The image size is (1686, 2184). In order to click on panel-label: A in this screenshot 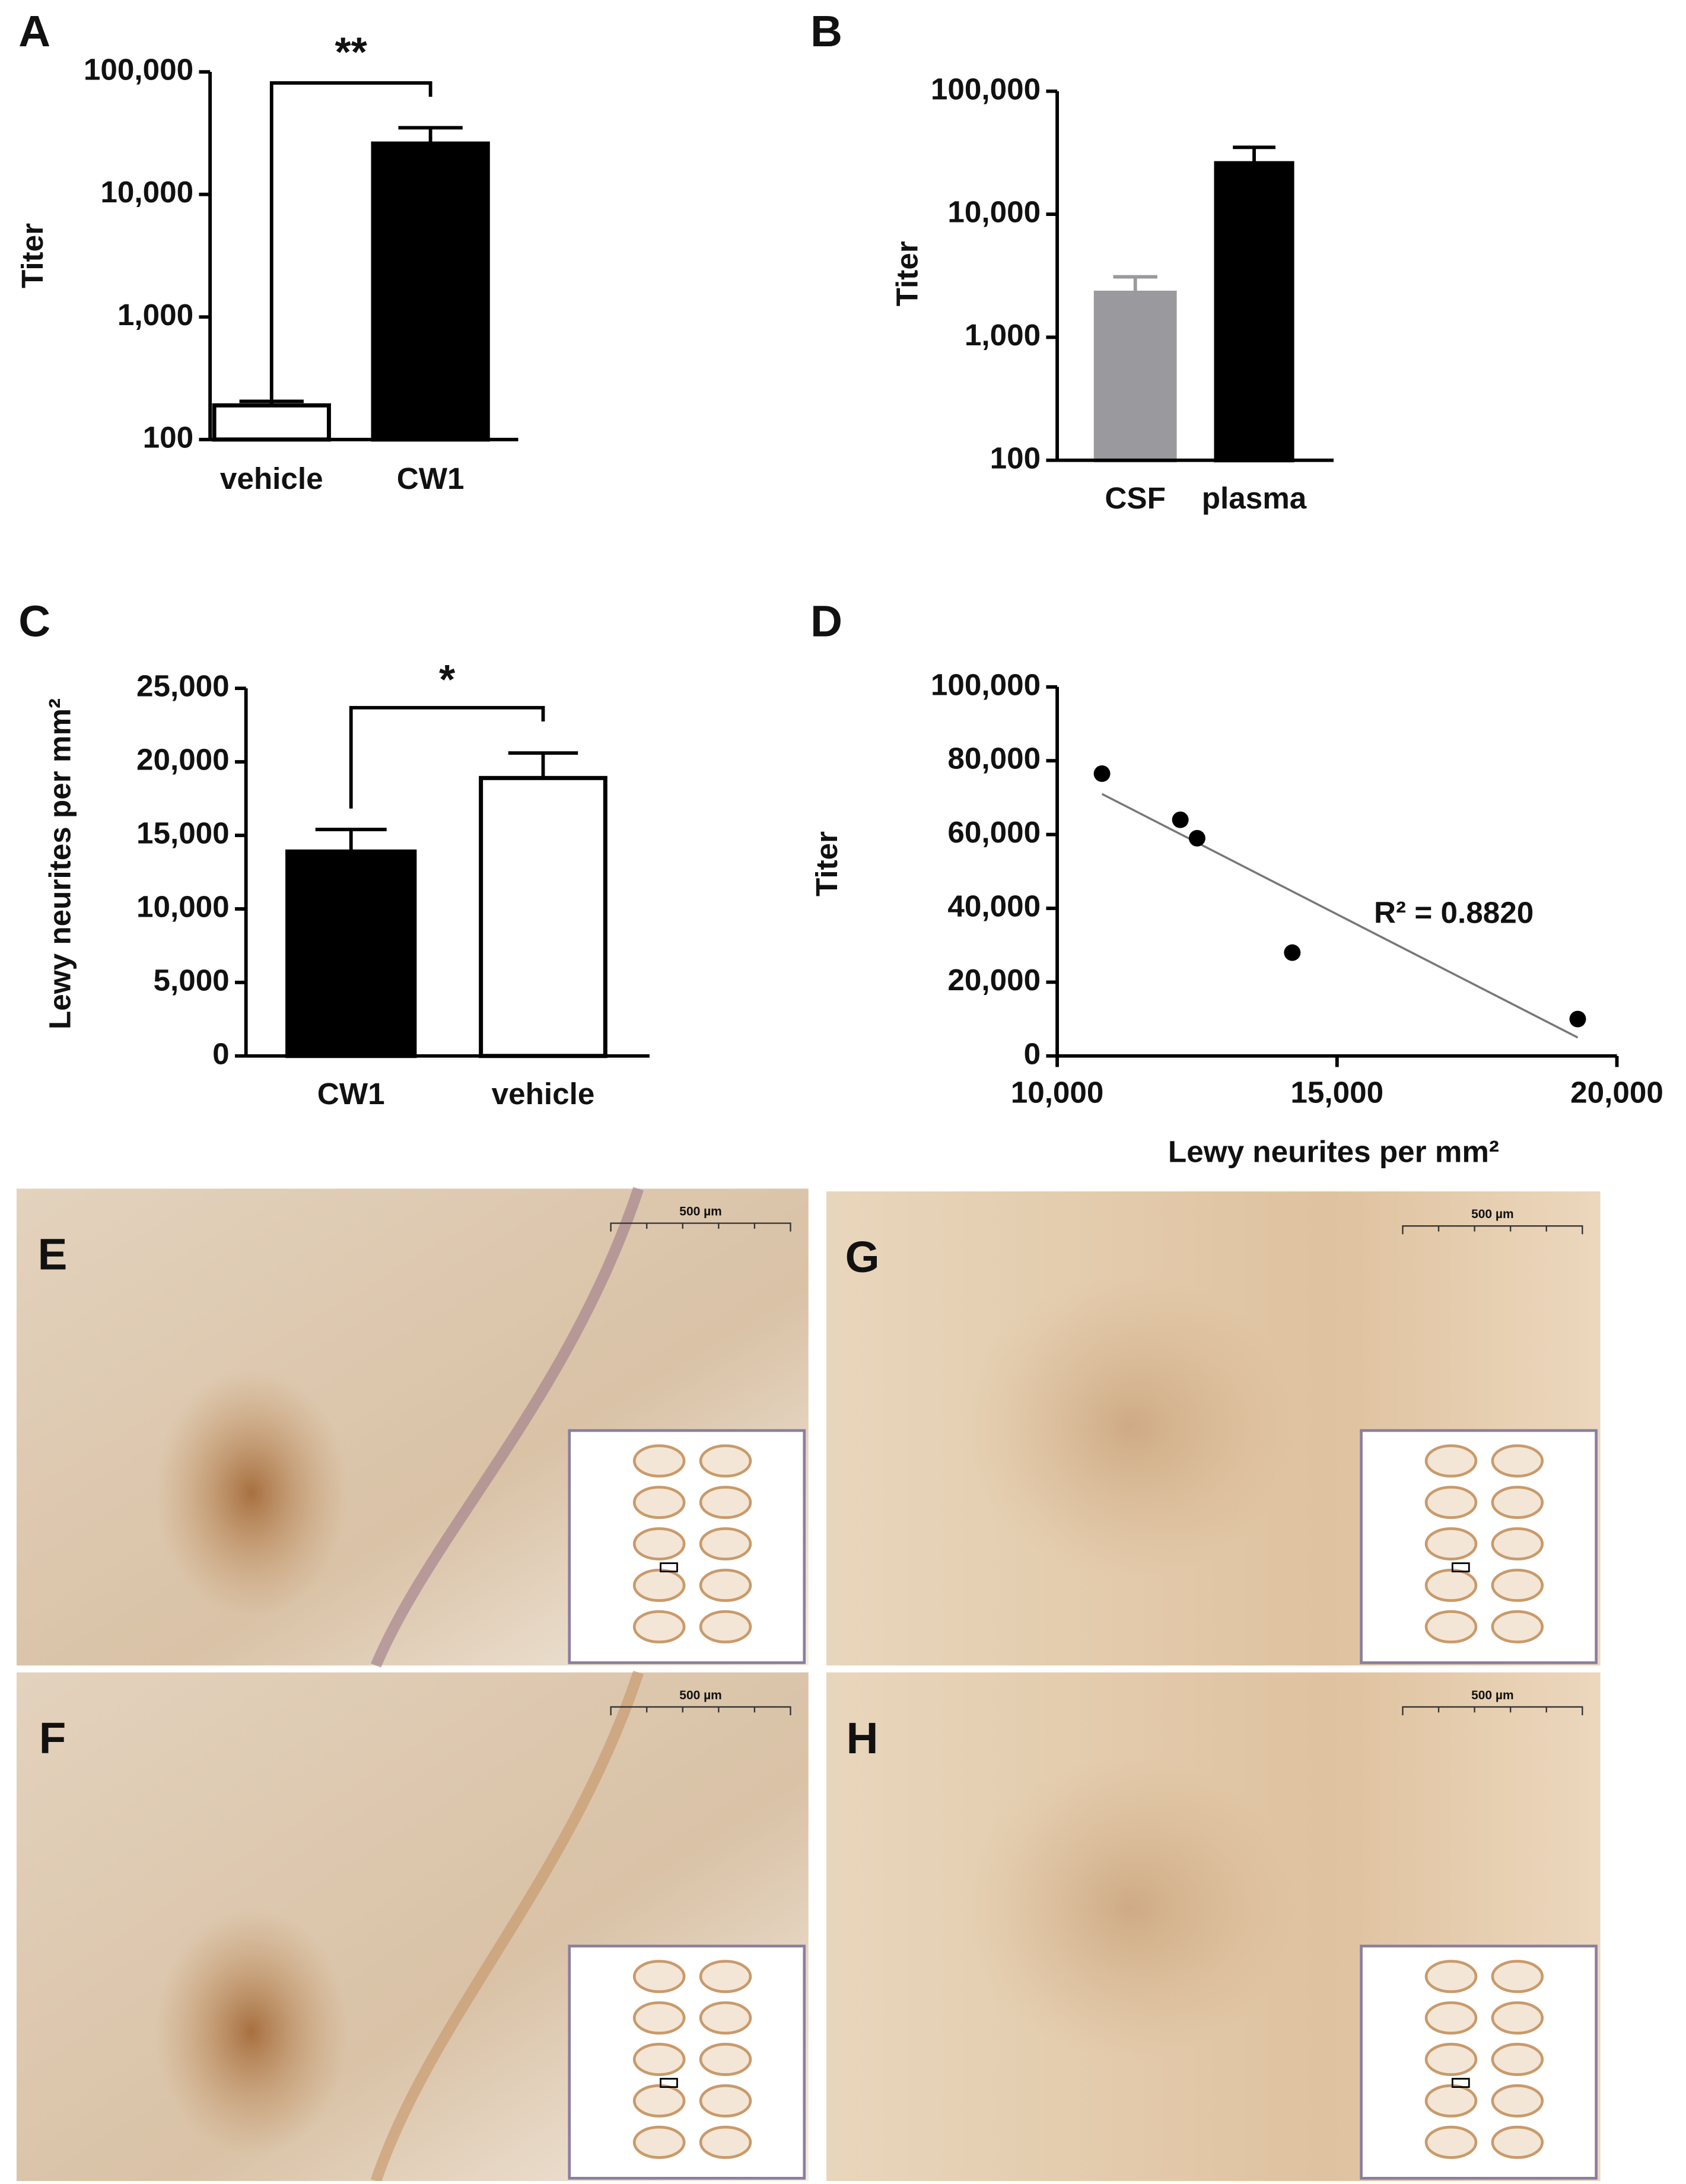, I will do `click(34, 31)`.